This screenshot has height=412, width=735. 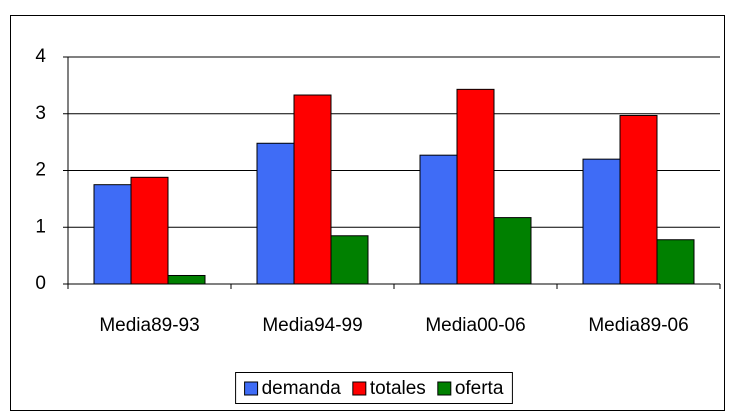 What do you see at coordinates (149, 325) in the screenshot?
I see `x-tick-label: Media89-93` at bounding box center [149, 325].